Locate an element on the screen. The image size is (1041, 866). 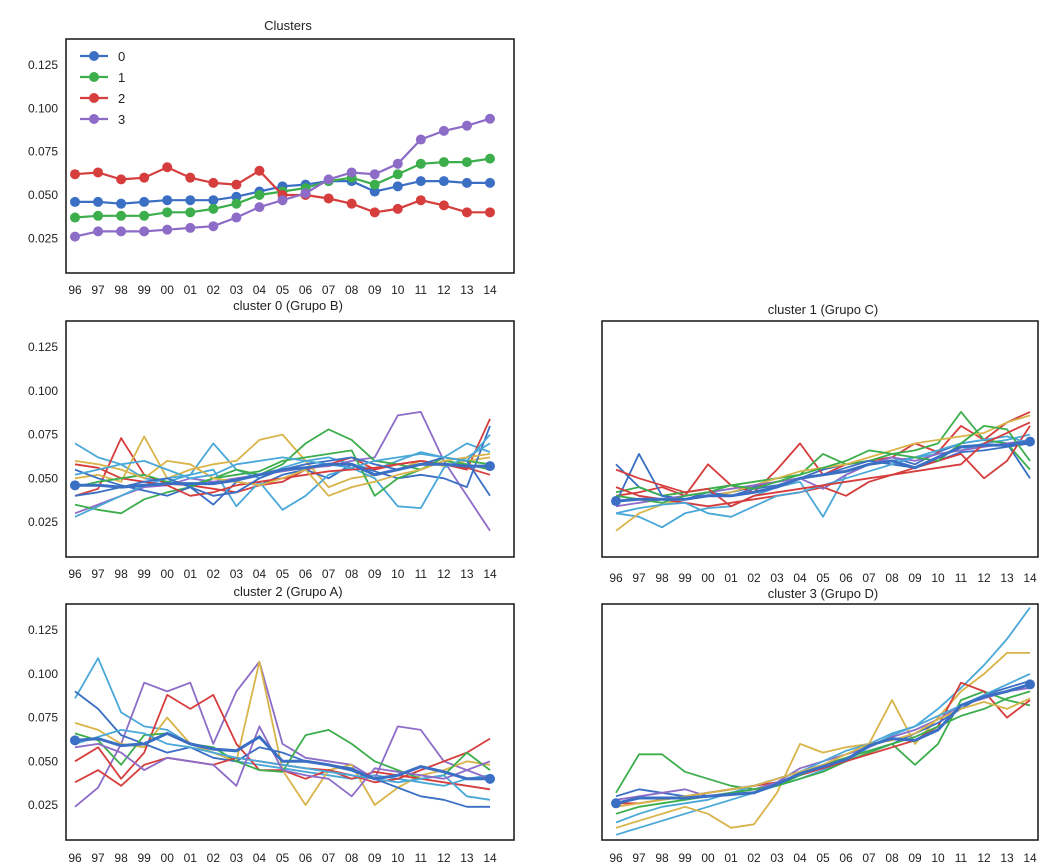
plot-frame is located at coordinates (820, 722).